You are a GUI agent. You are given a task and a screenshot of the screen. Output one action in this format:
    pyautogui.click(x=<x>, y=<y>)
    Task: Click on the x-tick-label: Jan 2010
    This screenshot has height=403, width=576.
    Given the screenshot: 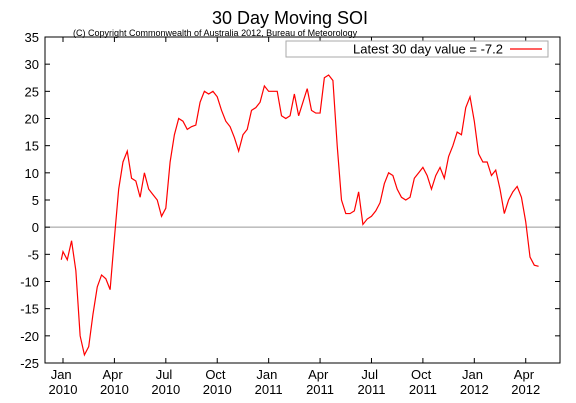 What is the action you would take?
    pyautogui.click(x=63, y=382)
    